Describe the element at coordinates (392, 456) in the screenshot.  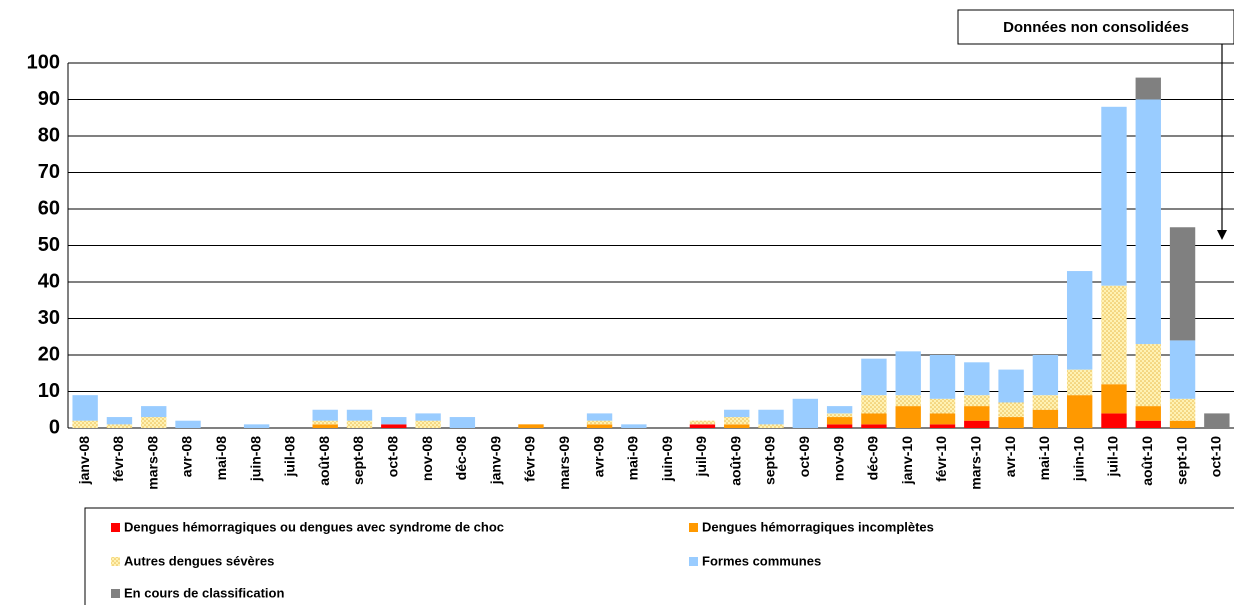
I see `x-tick-label: oct-08` at that location.